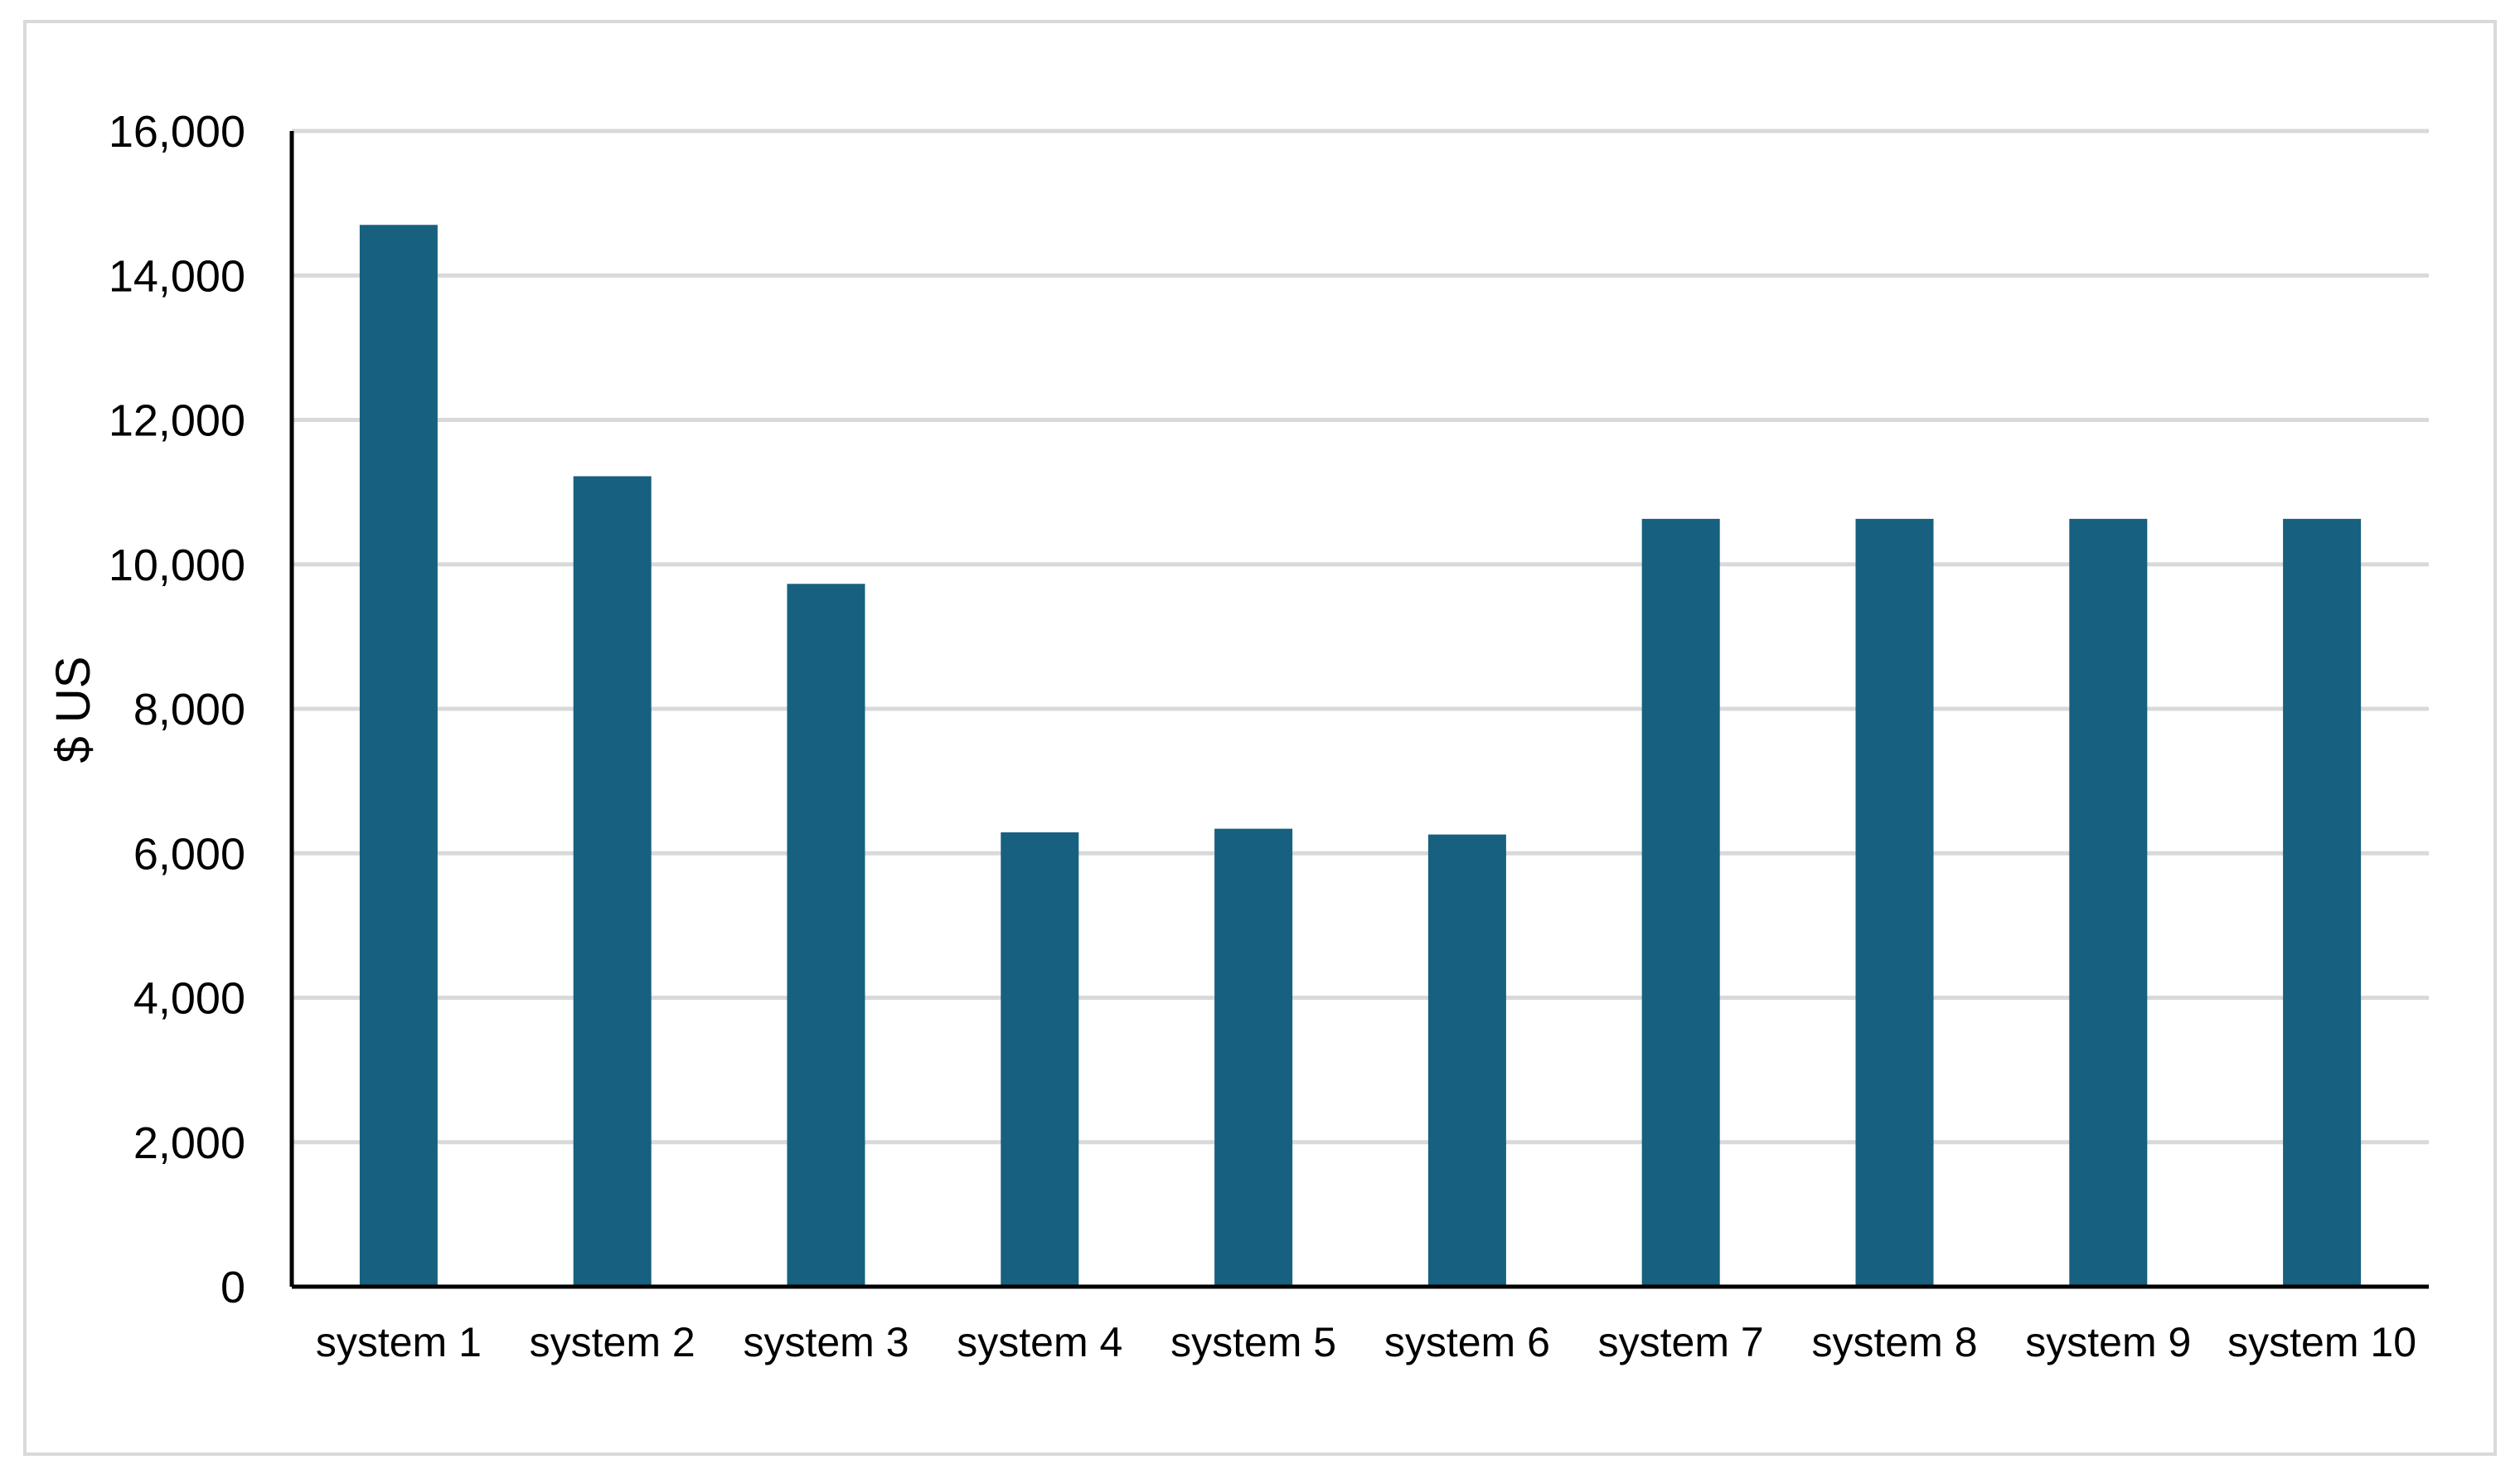 This screenshot has width=2520, height=1479. I want to click on x-category-label: system 1, so click(399, 1342).